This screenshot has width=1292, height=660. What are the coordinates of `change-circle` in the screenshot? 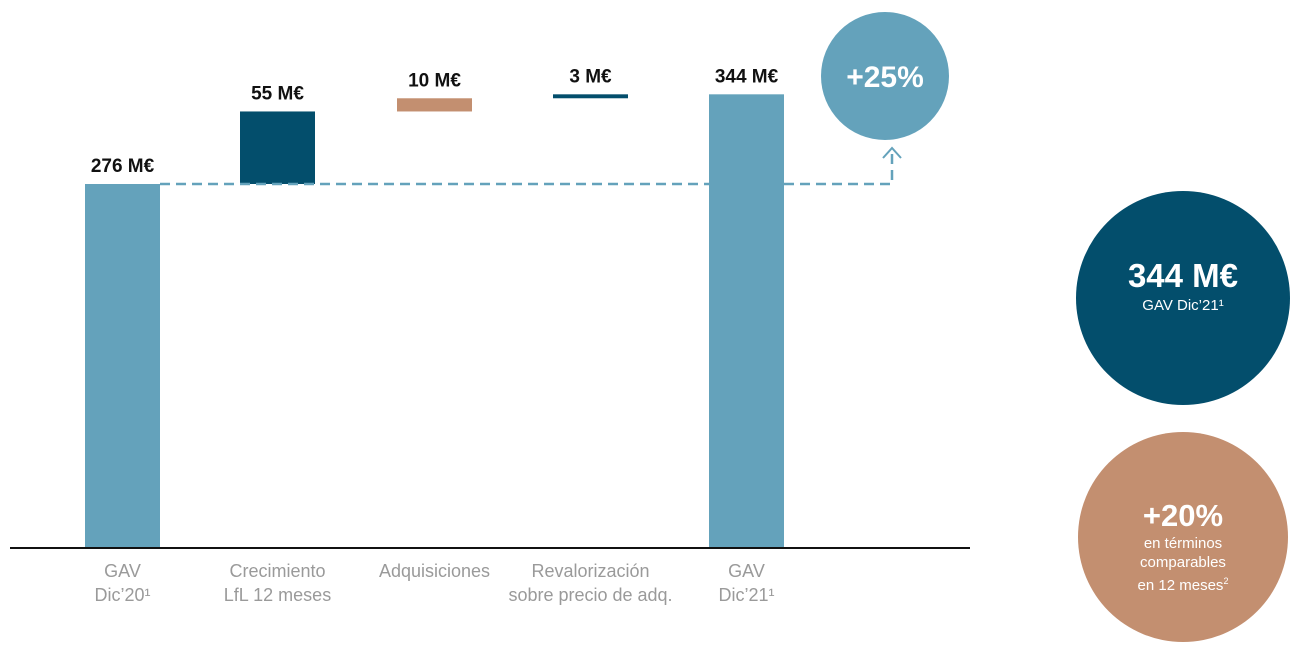 It's located at (885, 76).